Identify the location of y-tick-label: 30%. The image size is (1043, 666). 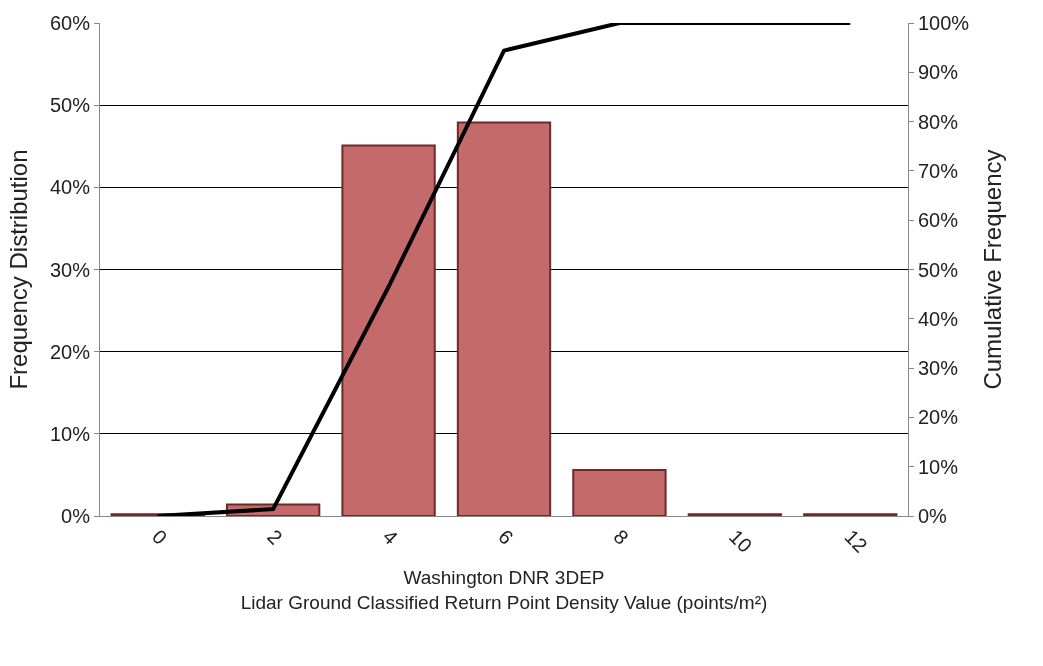
(70, 269).